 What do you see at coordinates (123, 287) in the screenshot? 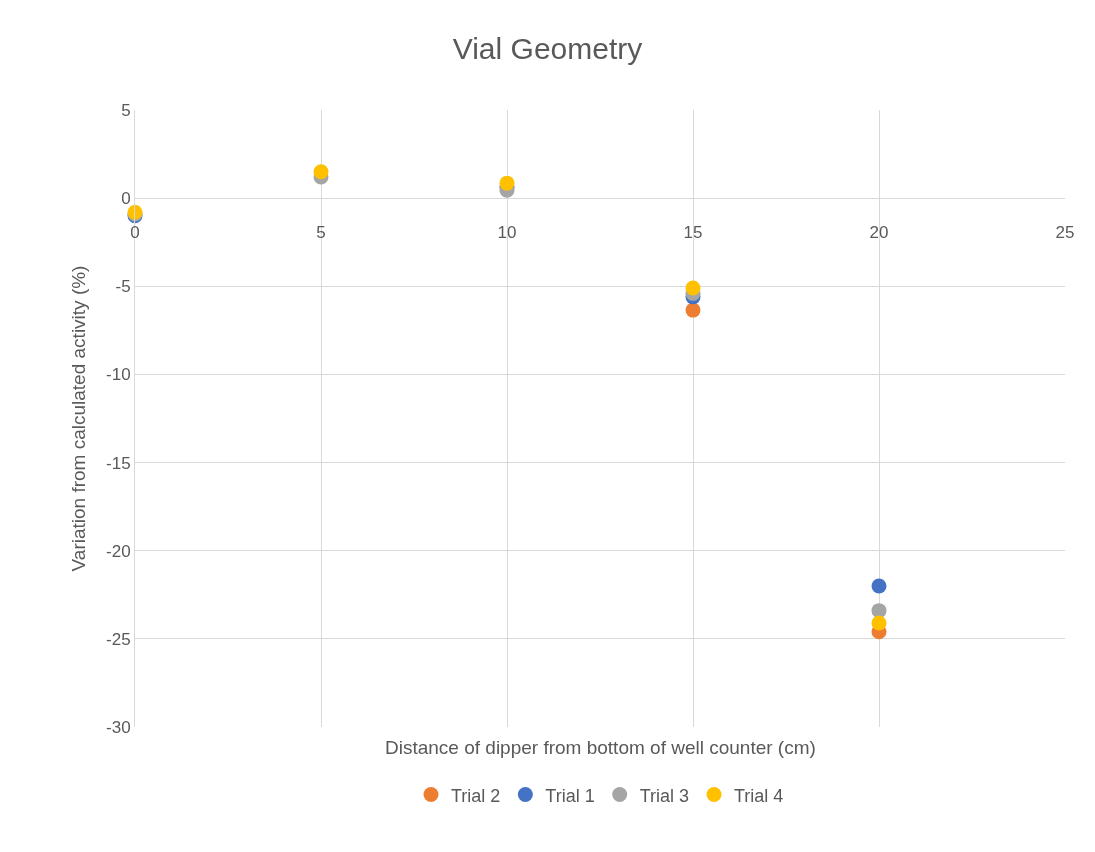
I see `y-tick-label: -5` at bounding box center [123, 287].